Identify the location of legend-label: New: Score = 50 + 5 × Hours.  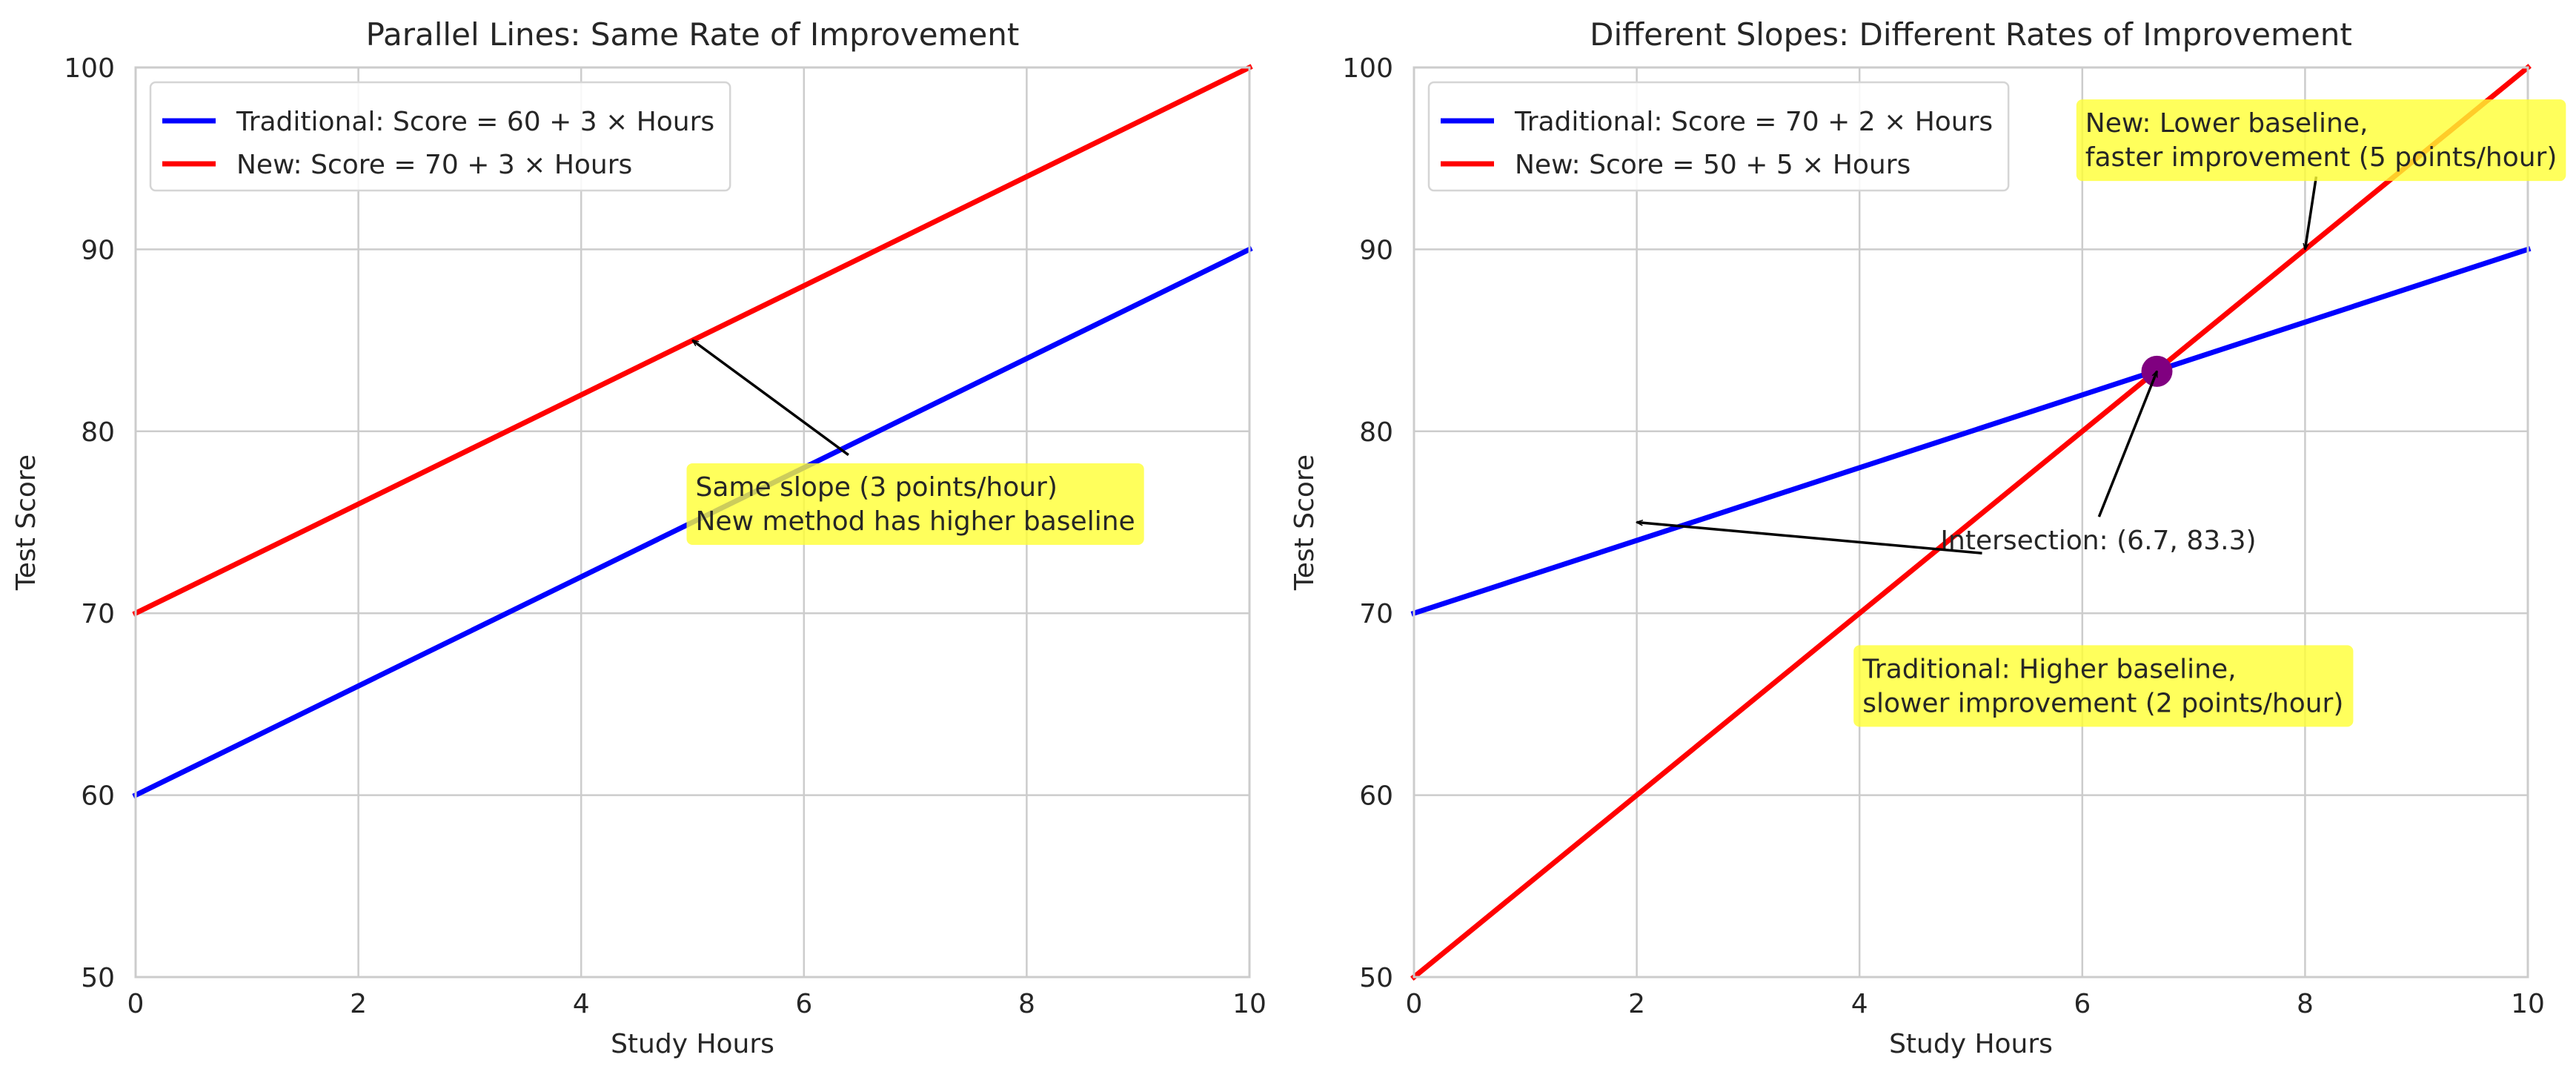
(1713, 165).